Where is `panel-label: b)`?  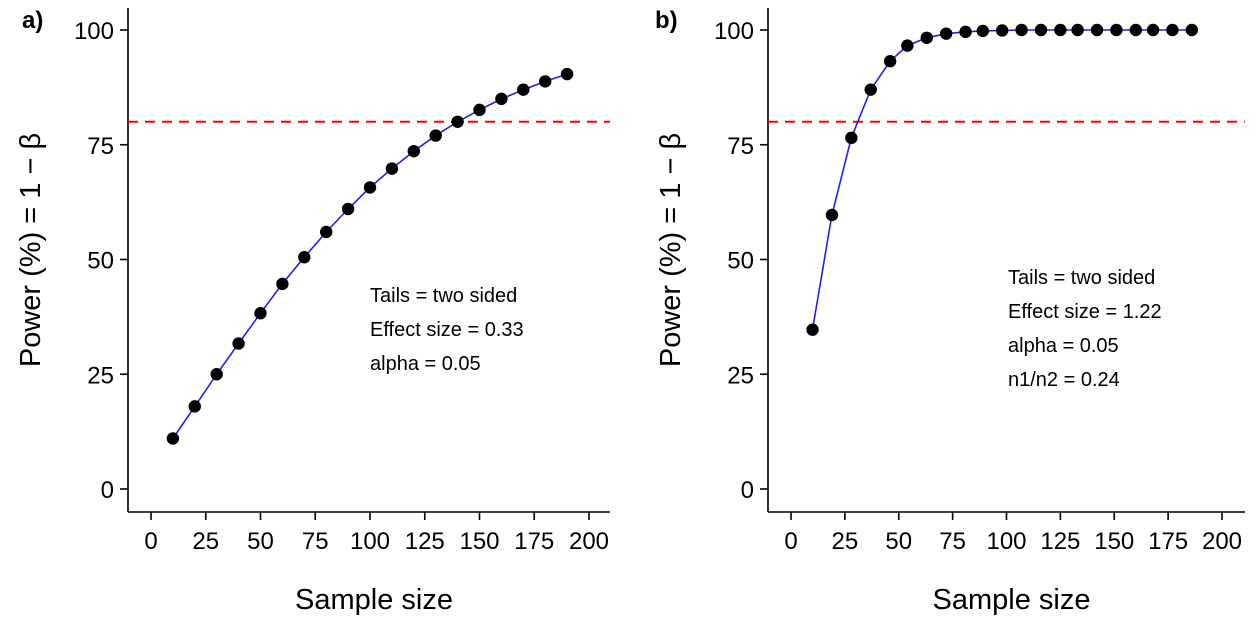 panel-label: b) is located at coordinates (666, 20).